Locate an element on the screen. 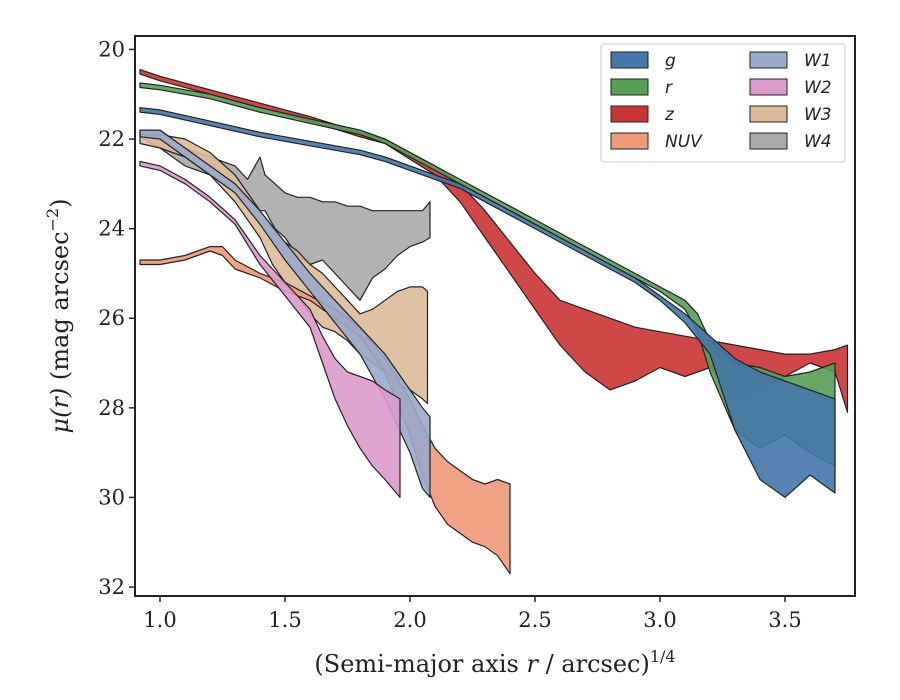 Image resolution: width=900 pixels, height=700 pixels. y-tick-label: 28 is located at coordinates (111, 408).